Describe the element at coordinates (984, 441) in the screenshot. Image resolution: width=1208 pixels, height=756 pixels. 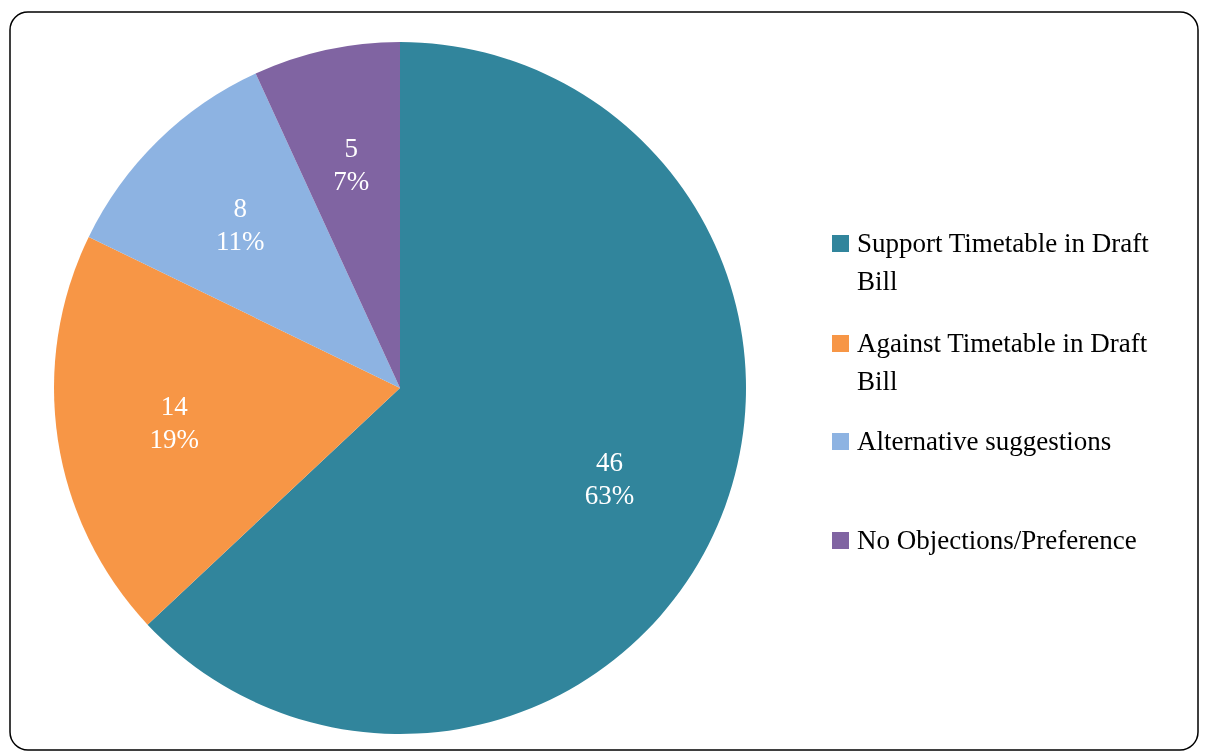
I see `legend-label: Alternative suggestions` at that location.